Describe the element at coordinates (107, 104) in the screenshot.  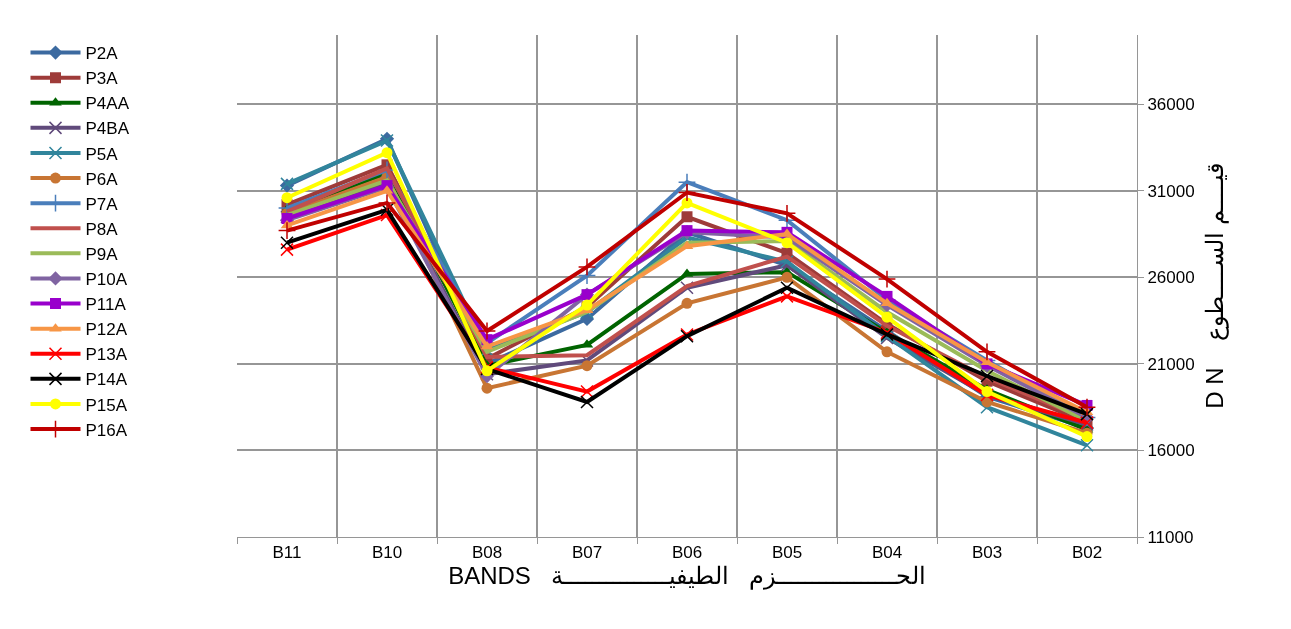
I see `legend-label: P4AA` at that location.